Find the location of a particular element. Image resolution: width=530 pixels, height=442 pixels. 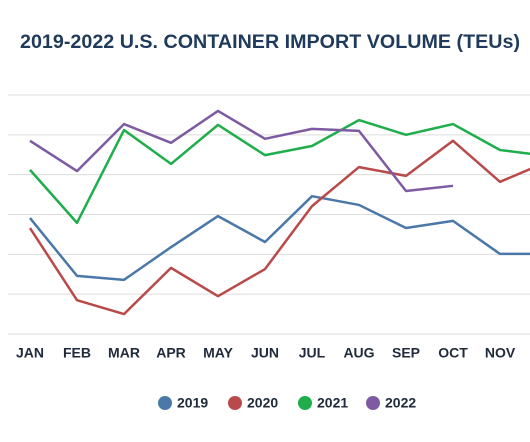

x-tick-label: MAY is located at coordinates (218, 353).